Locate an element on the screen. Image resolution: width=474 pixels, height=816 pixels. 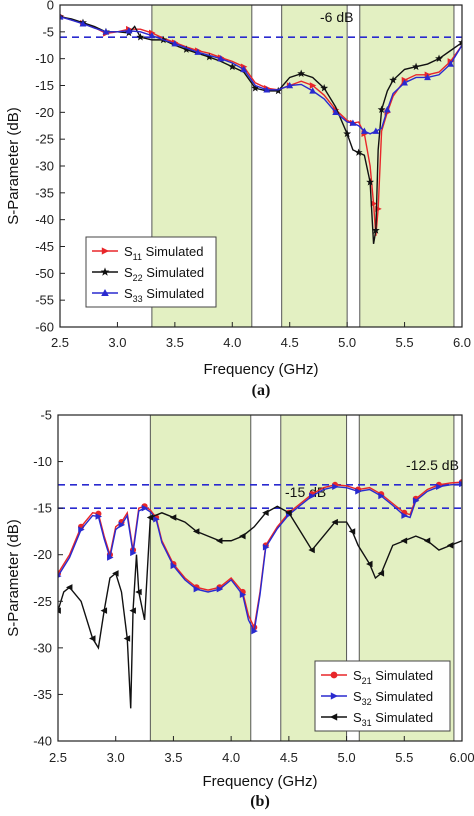
x-tick-label: 2.5 is located at coordinates (60, 342).